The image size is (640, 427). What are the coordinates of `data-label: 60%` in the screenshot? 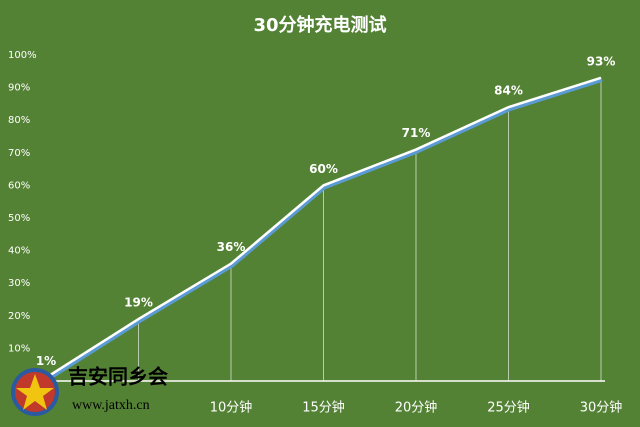 It's located at (323, 169).